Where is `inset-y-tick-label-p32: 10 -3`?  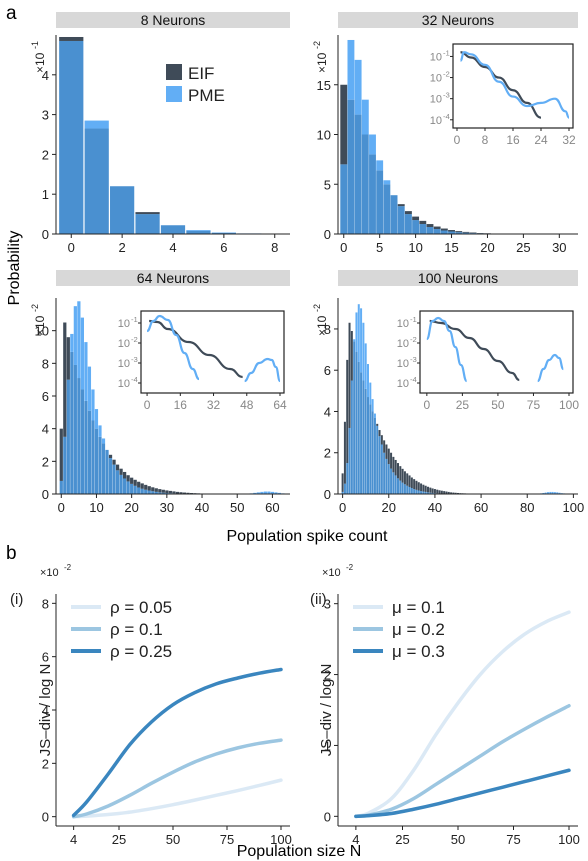
inset-y-tick-label-p32: 10 -3 is located at coordinates (440, 98).